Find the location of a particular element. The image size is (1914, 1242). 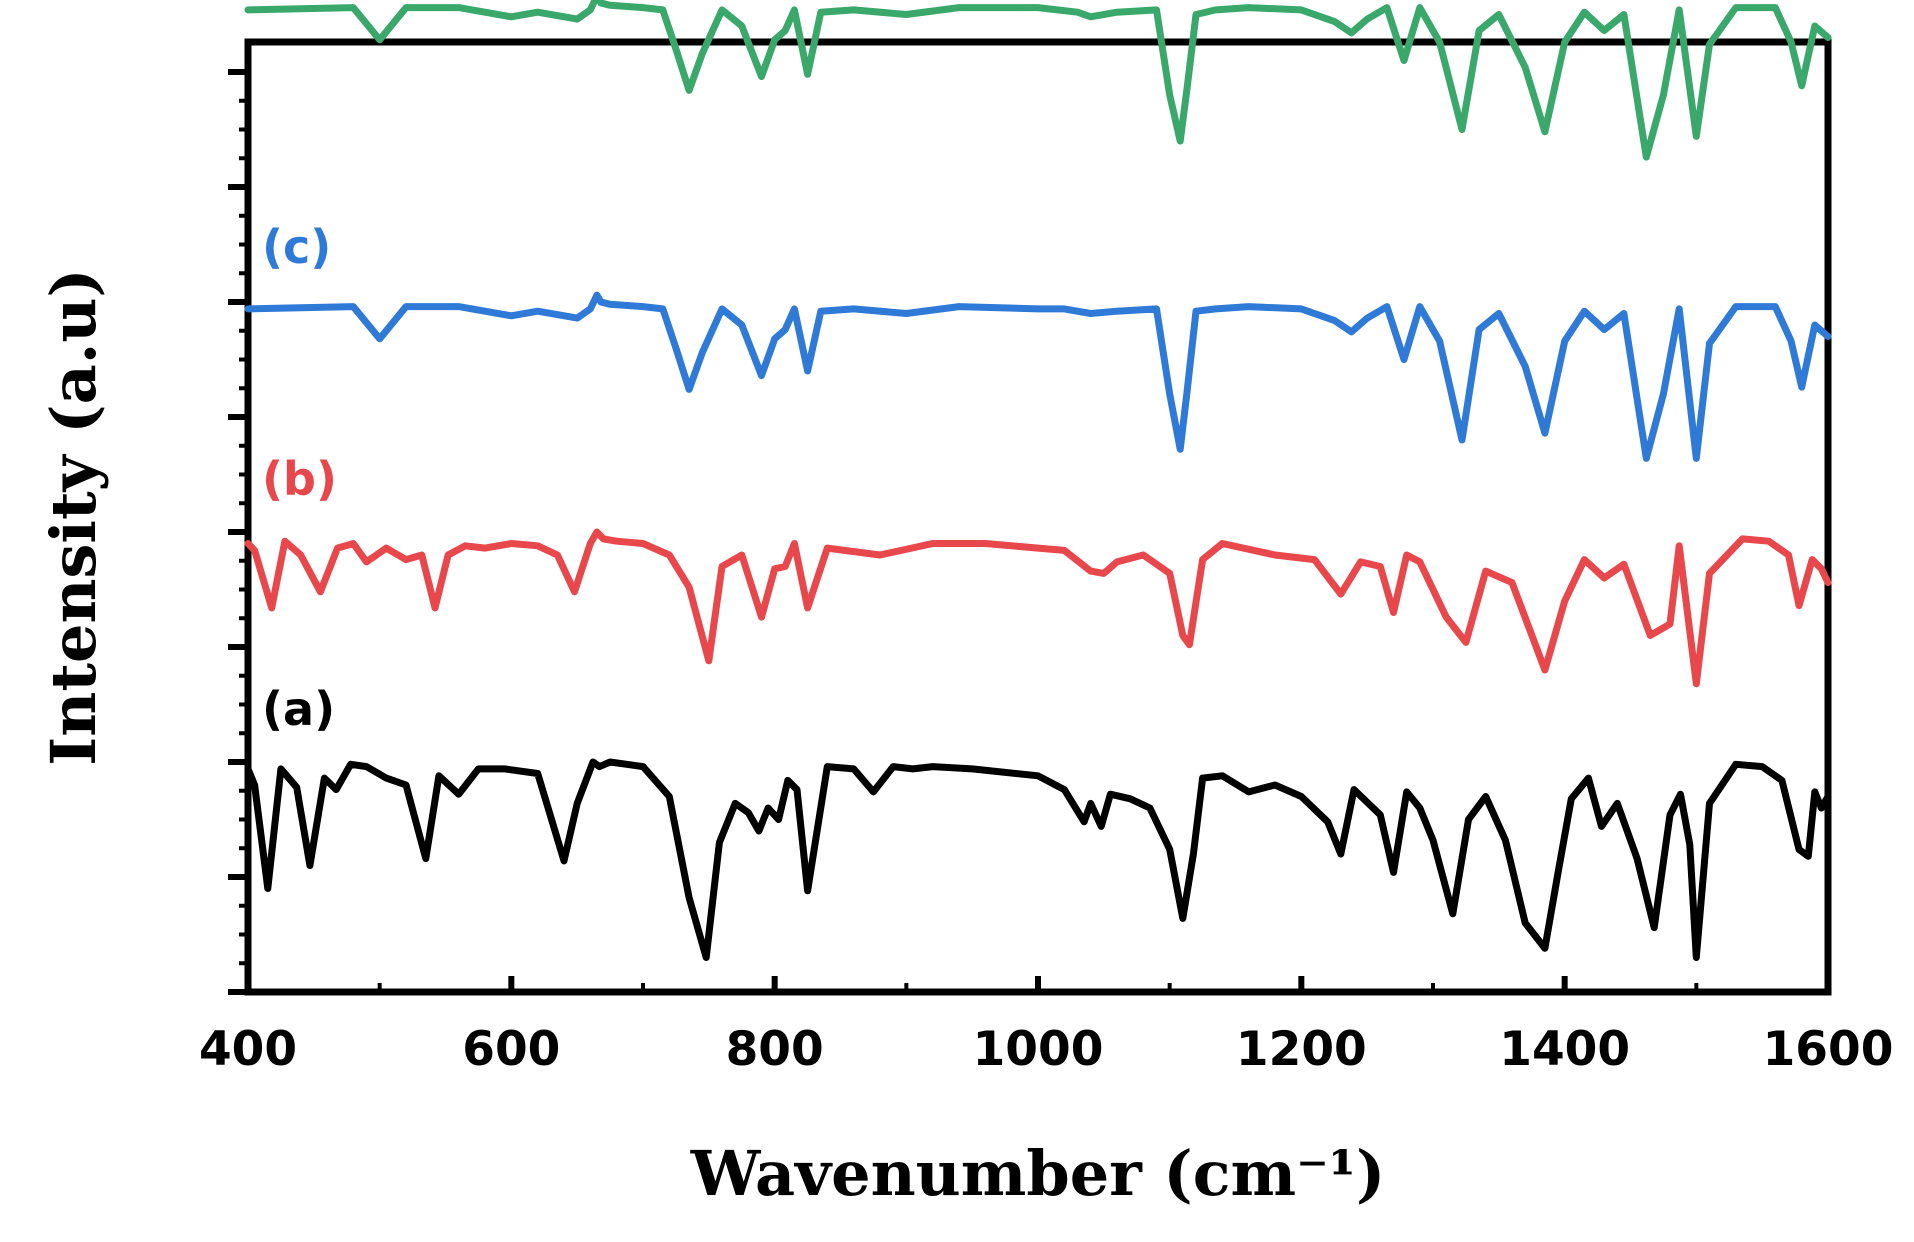

series-label-a: (a) is located at coordinates (298, 709).